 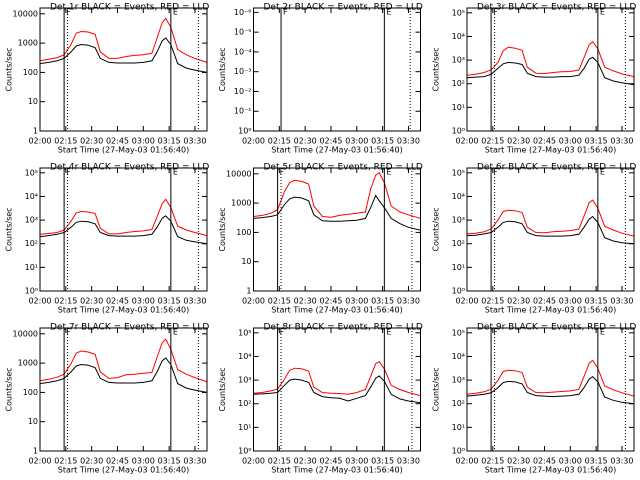 What do you see at coordinates (556, 168) in the screenshot?
I see `chart-title: Det 6r BLACK = Events, RED = LLD` at bounding box center [556, 168].